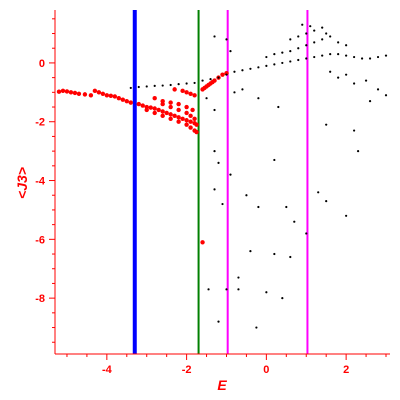 This screenshot has height=400, width=400. I want to click on y-tick-label-5: -8, so click(40, 299).